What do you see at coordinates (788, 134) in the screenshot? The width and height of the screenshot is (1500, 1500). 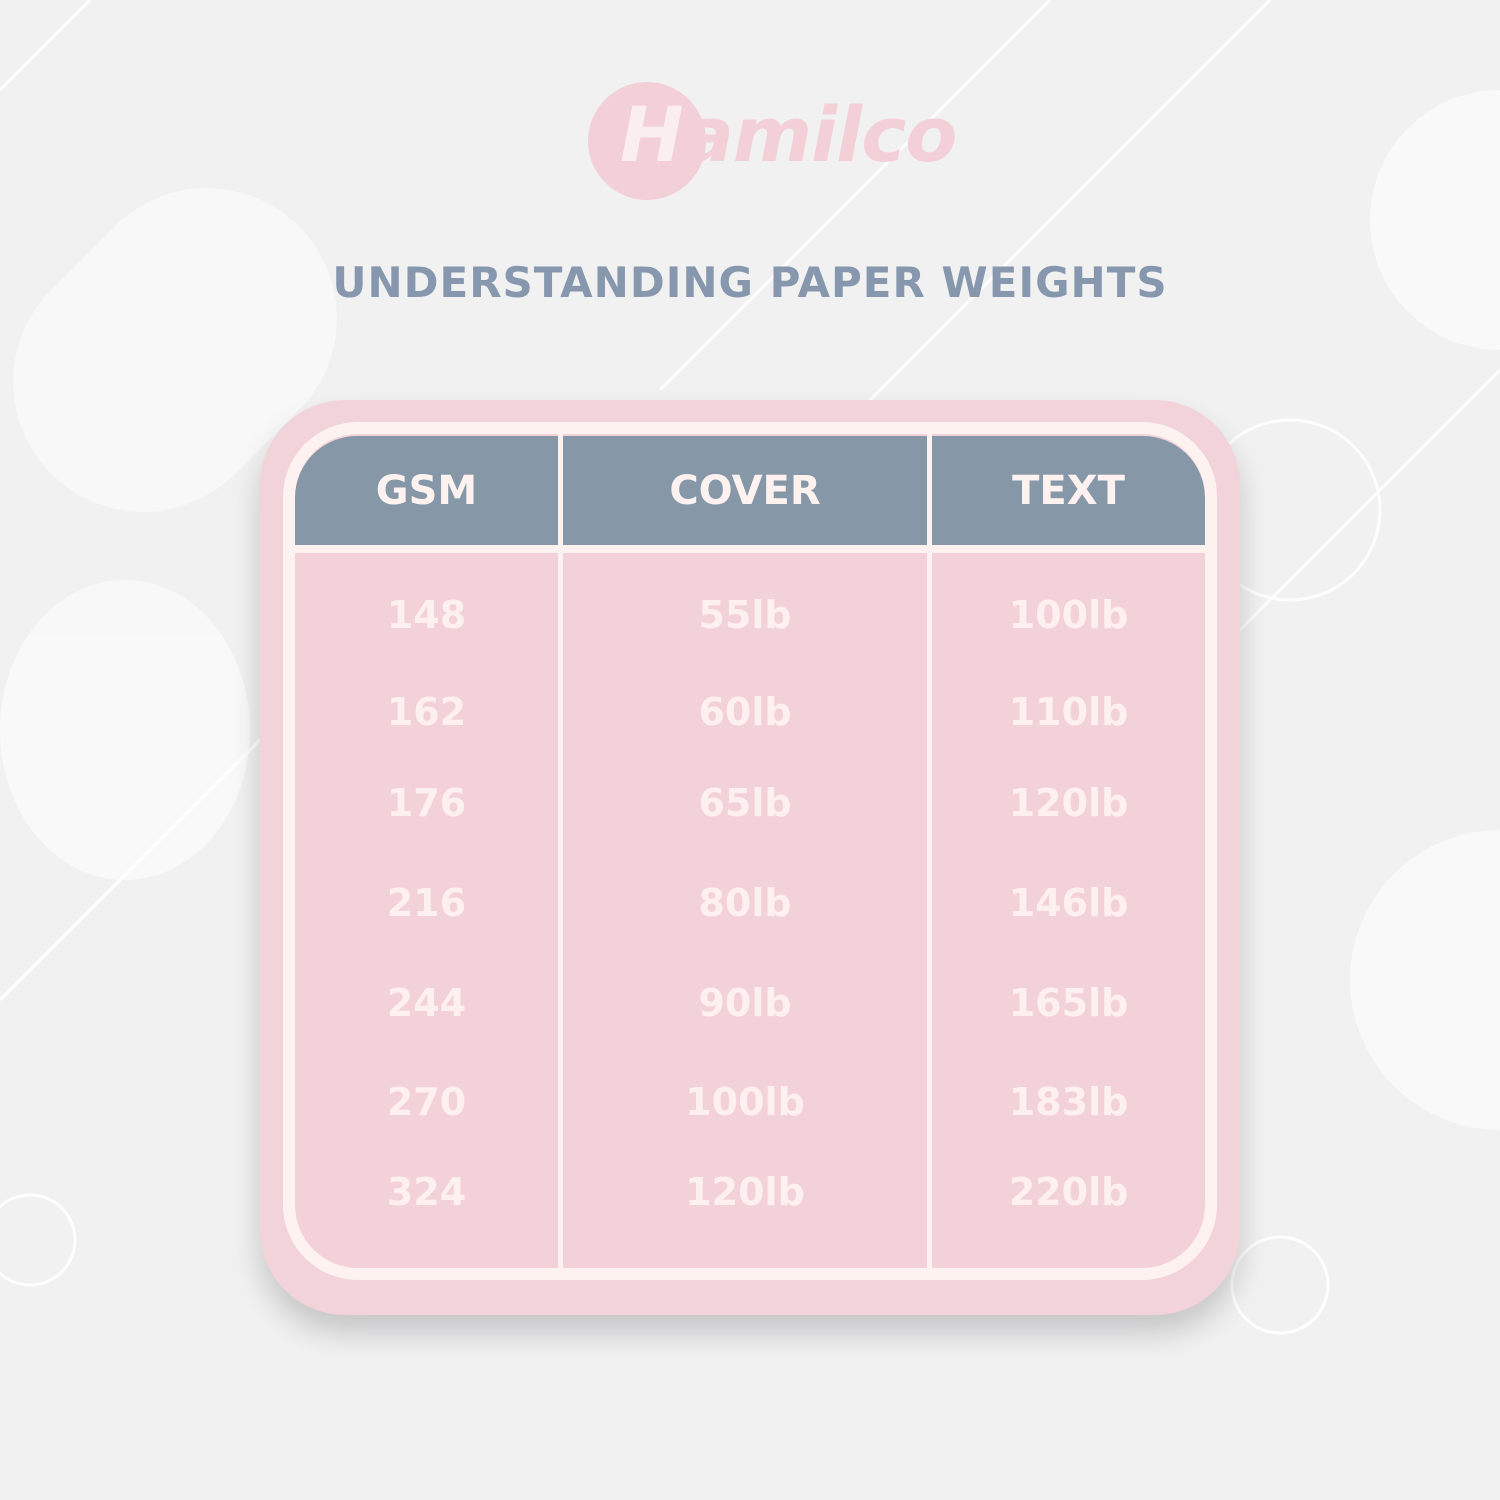 I see `logo-text: Hamilco` at bounding box center [788, 134].